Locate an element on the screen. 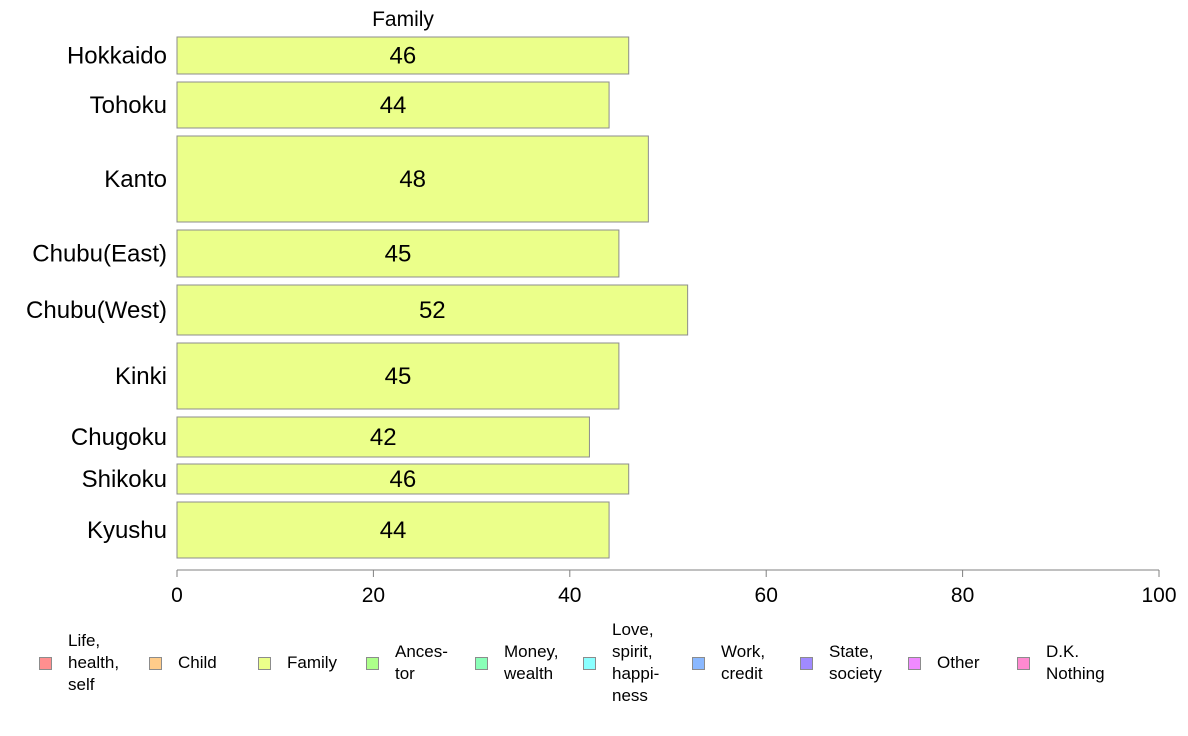  category-label: Shikoku is located at coordinates (124, 479).